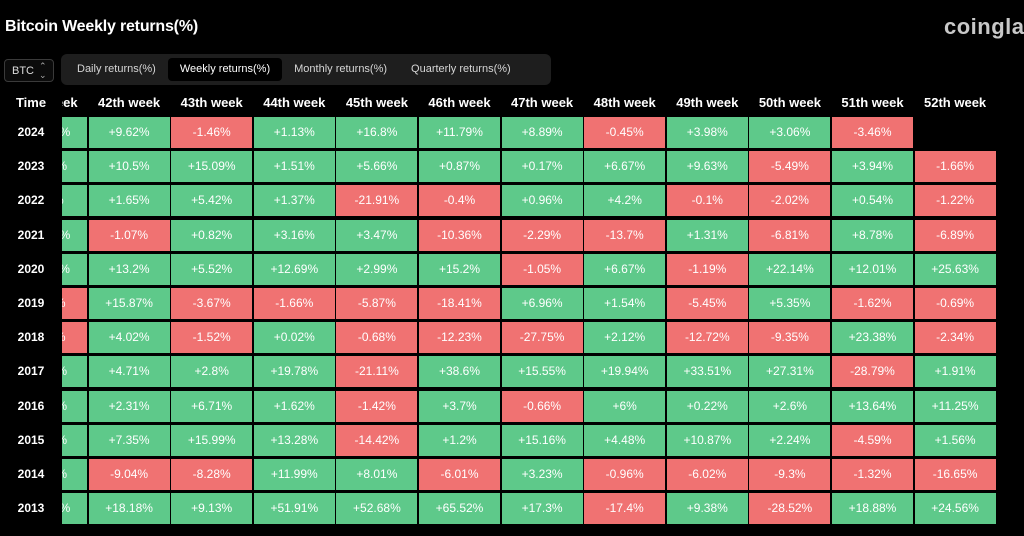 The height and width of the screenshot is (536, 1024). I want to click on return-cell: -28.79%, so click(872, 372).